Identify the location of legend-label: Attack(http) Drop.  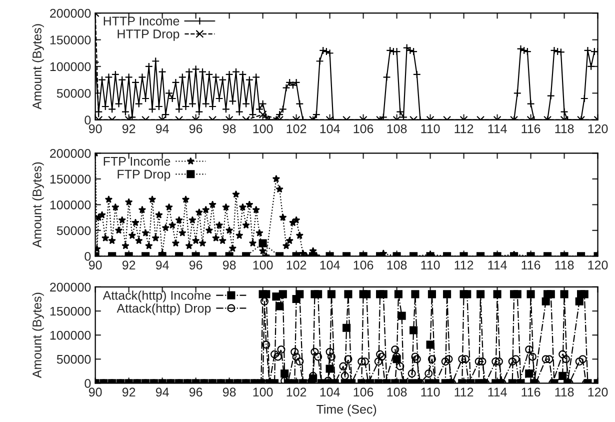
(163, 310).